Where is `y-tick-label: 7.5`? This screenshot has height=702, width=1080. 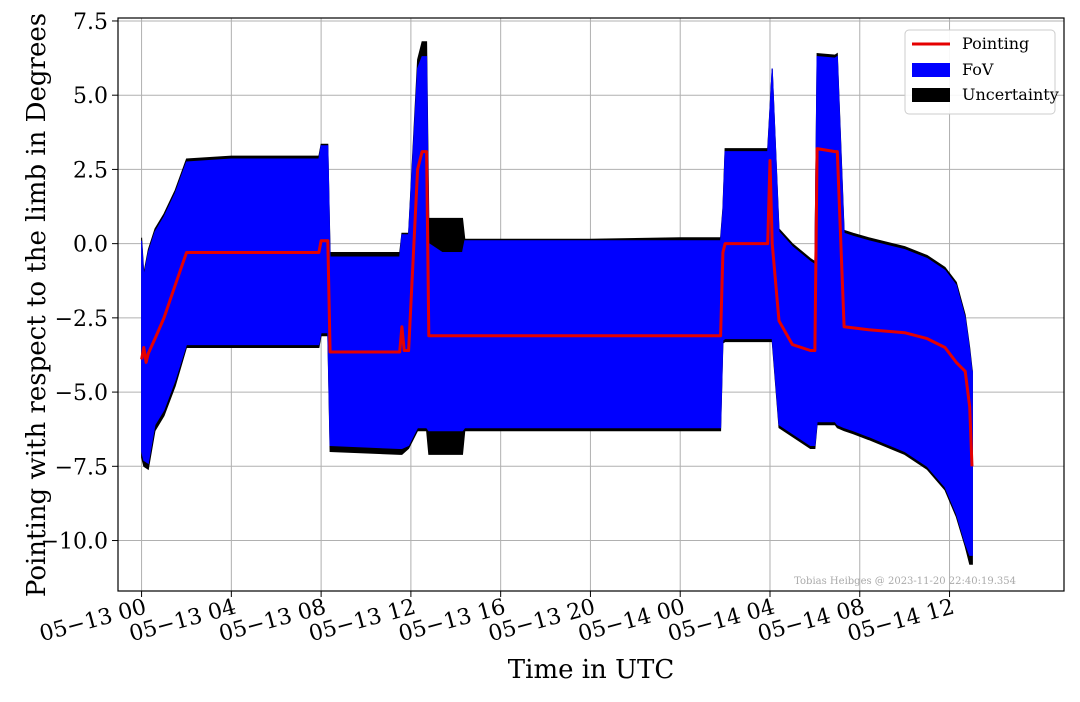 y-tick-label: 7.5 is located at coordinates (90, 22).